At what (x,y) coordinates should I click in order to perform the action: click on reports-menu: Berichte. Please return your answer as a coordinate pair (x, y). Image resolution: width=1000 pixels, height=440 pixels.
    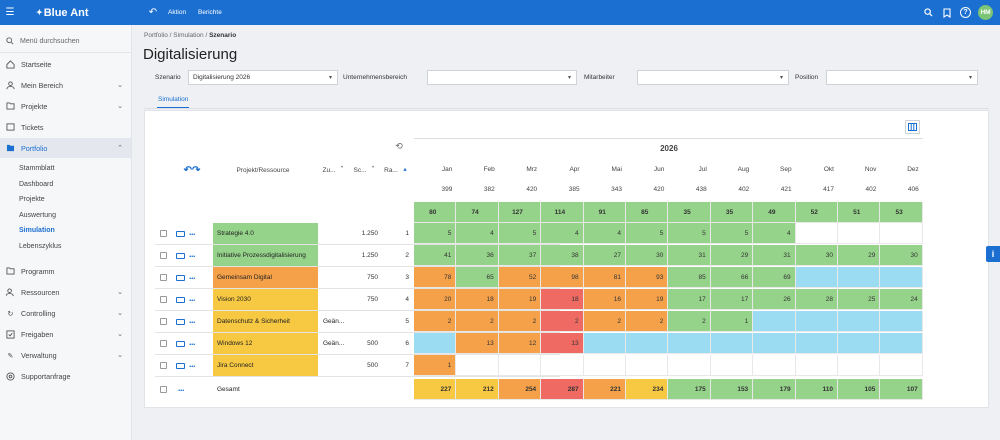
    Looking at the image, I should click on (210, 12).